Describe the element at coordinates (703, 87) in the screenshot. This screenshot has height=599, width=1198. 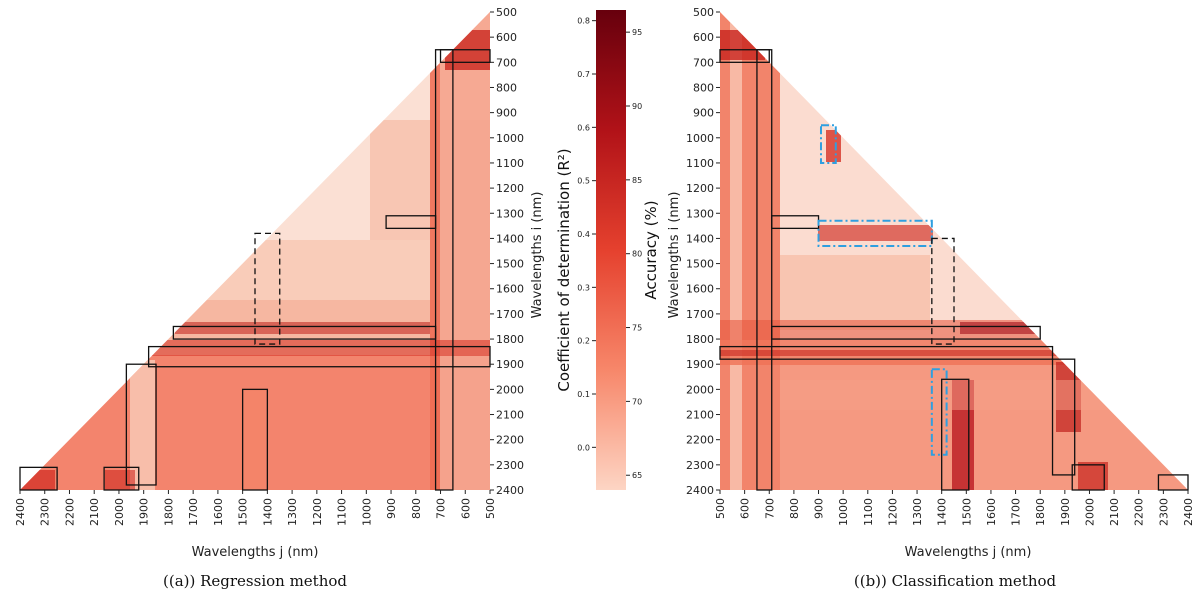
I see `heatmap-b-ytick-label-3: 800` at that location.